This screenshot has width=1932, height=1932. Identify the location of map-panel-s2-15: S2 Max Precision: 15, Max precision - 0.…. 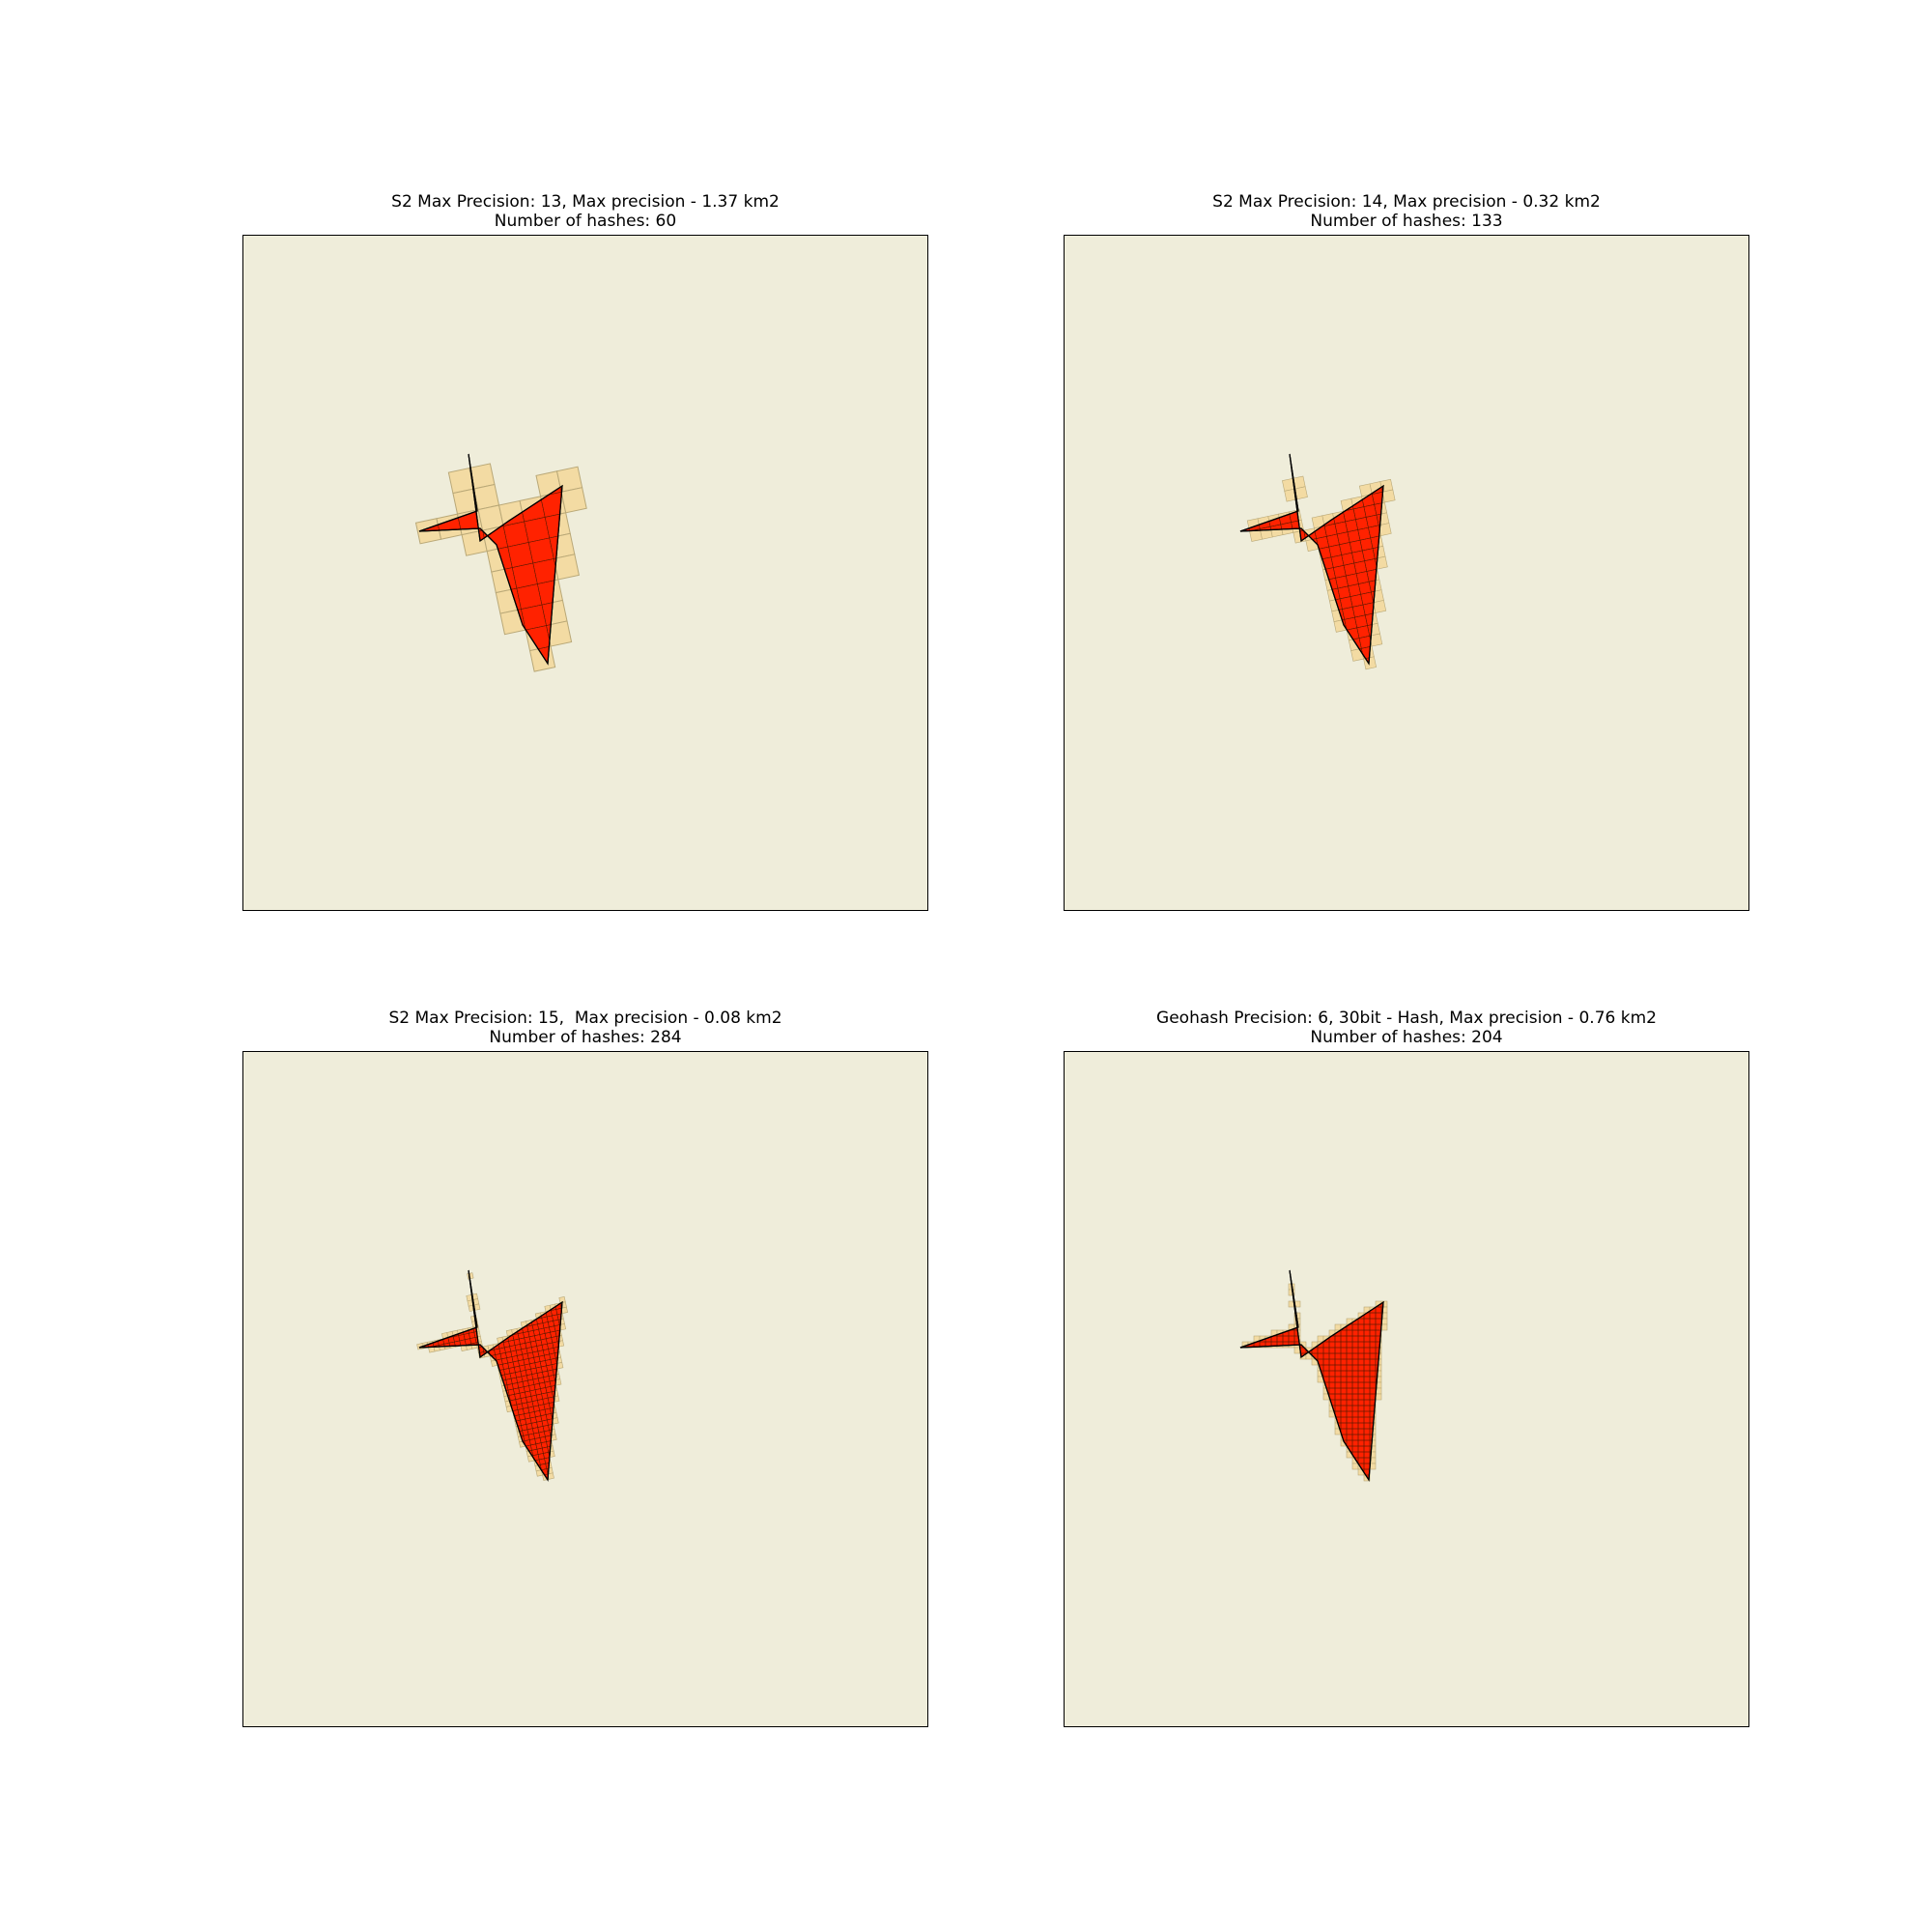
(585, 1368).